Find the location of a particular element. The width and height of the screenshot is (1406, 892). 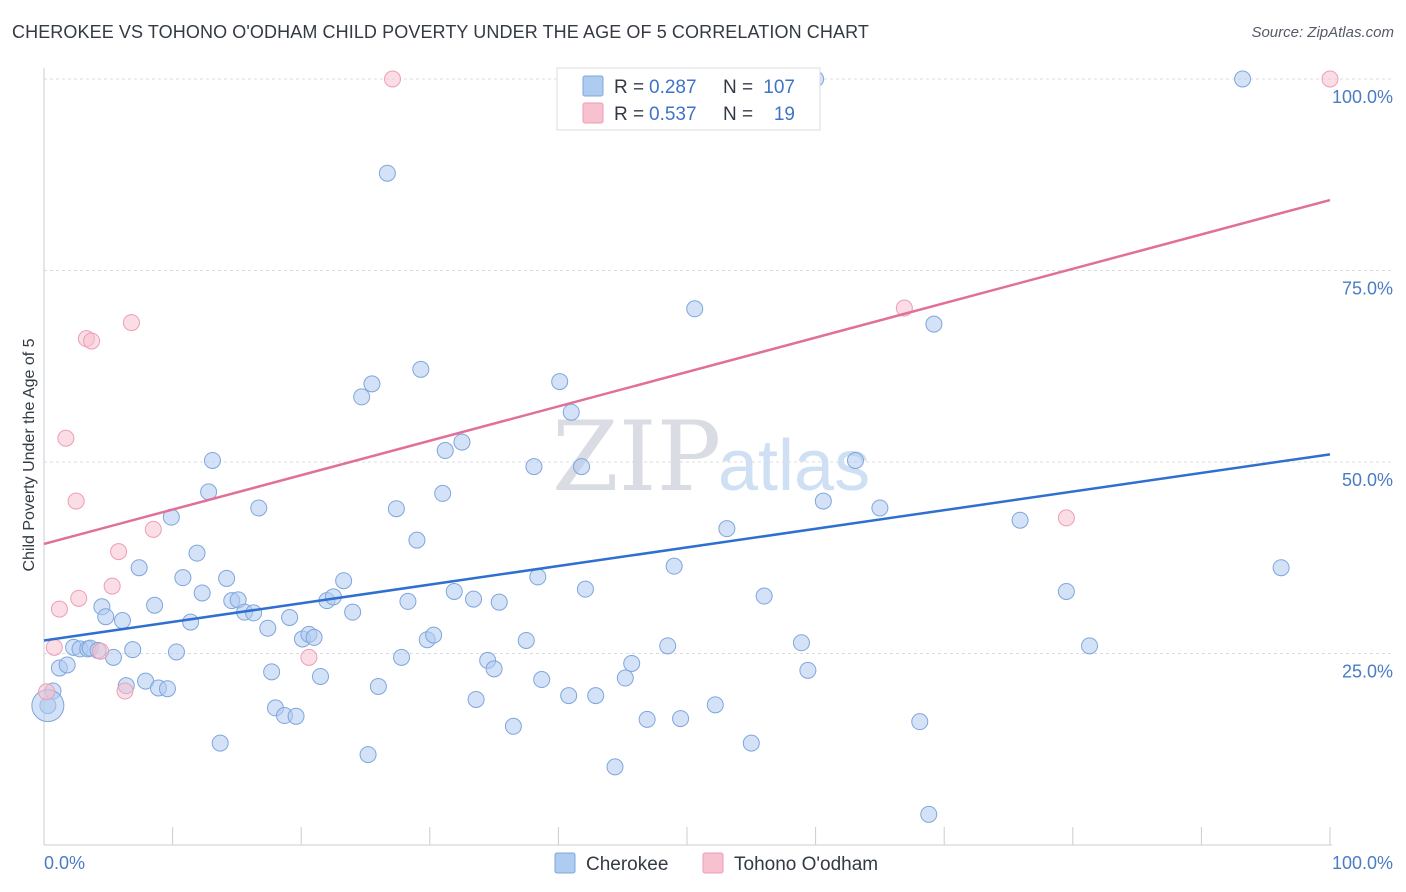

bottom-legend-label-tohono: Tohono O'odham is located at coordinates (806, 864).